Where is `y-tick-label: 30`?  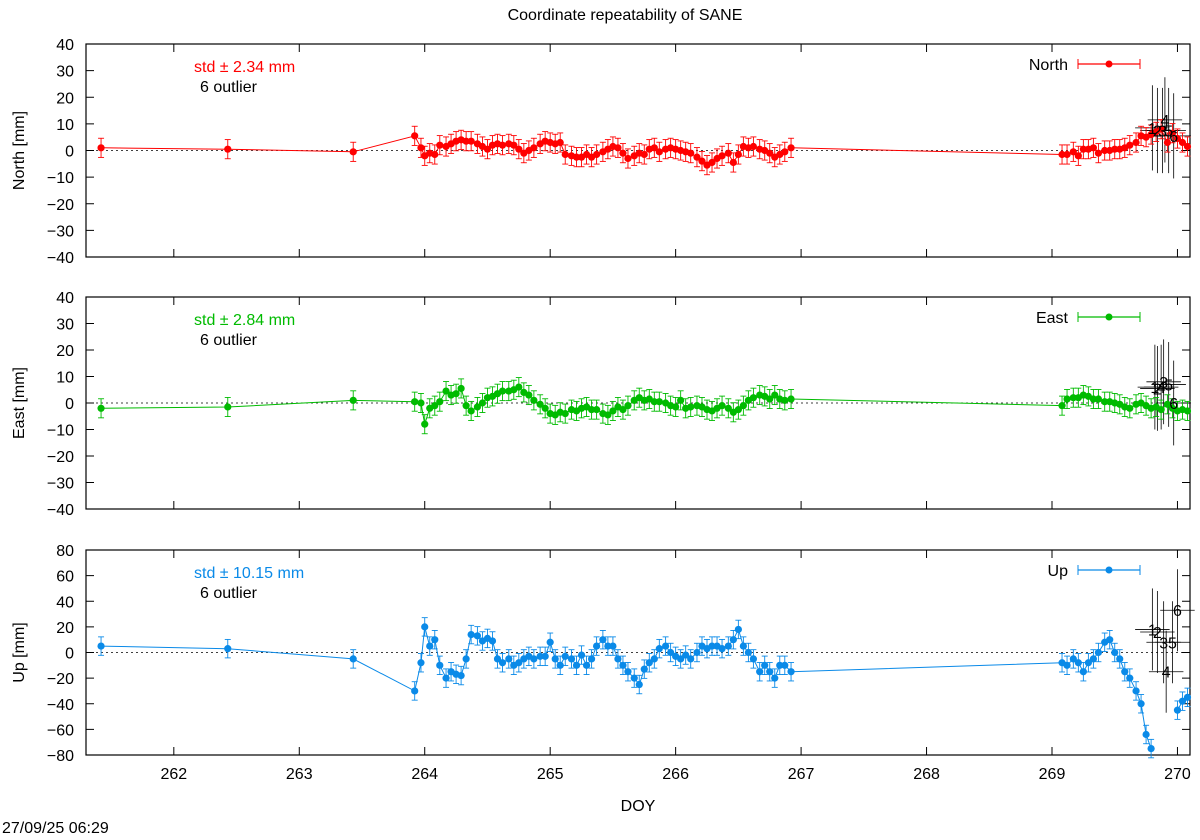 y-tick-label: 30 is located at coordinates (65, 72).